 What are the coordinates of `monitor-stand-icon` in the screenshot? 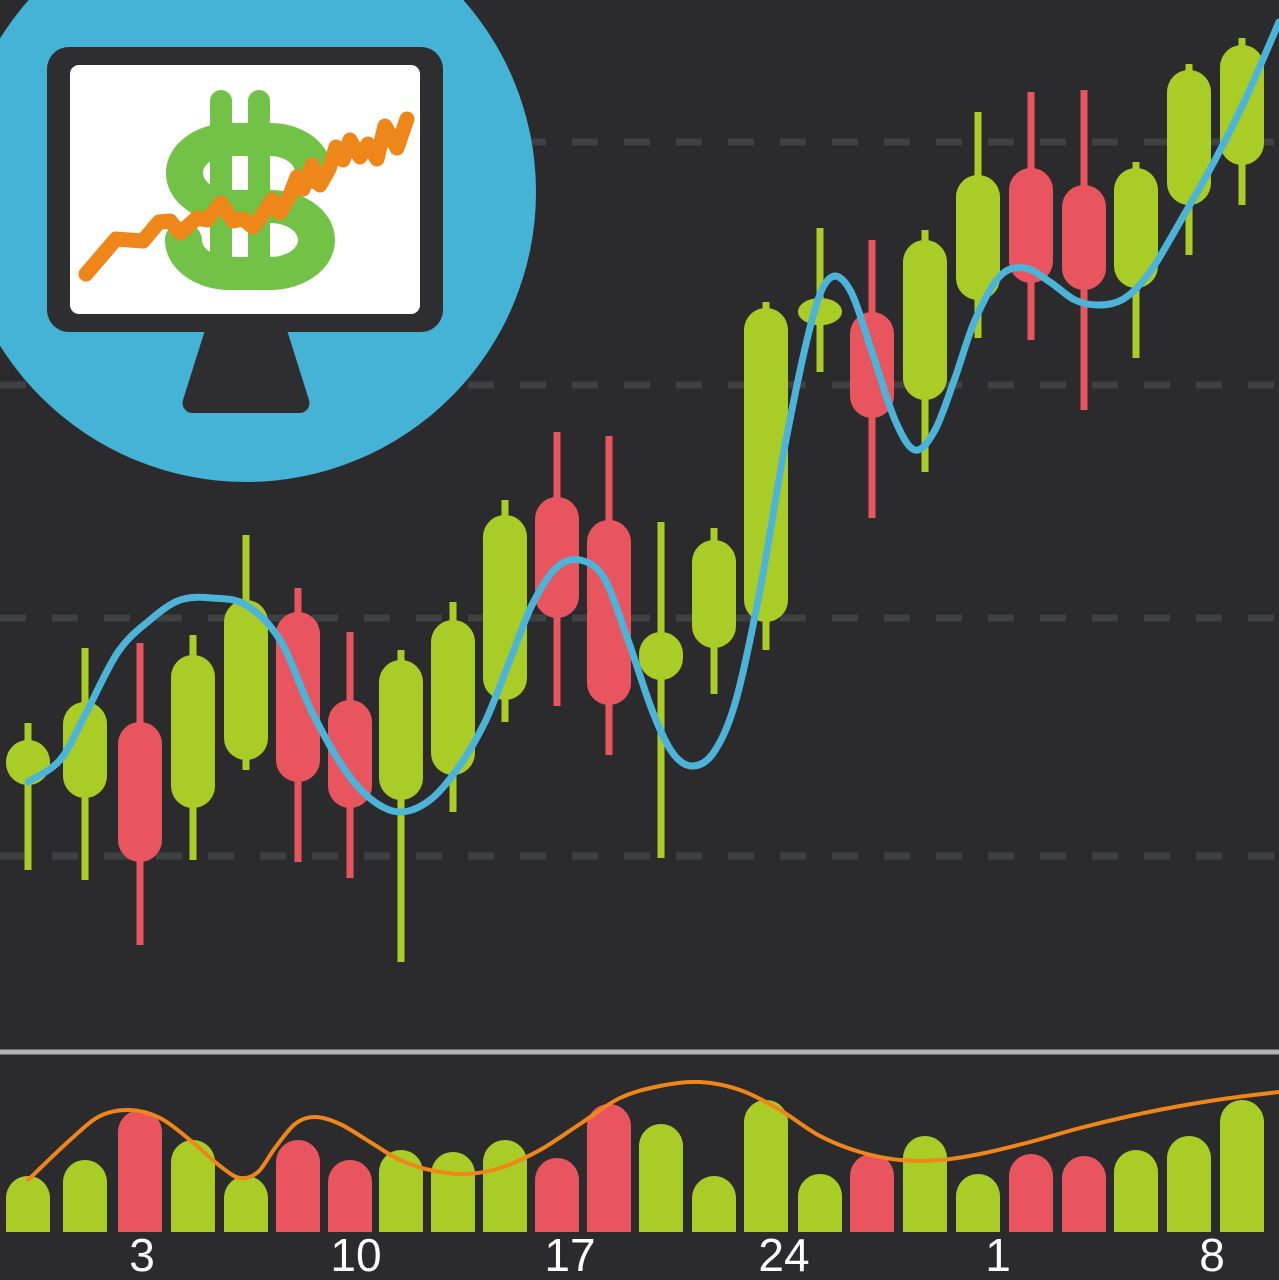 It's located at (246, 372).